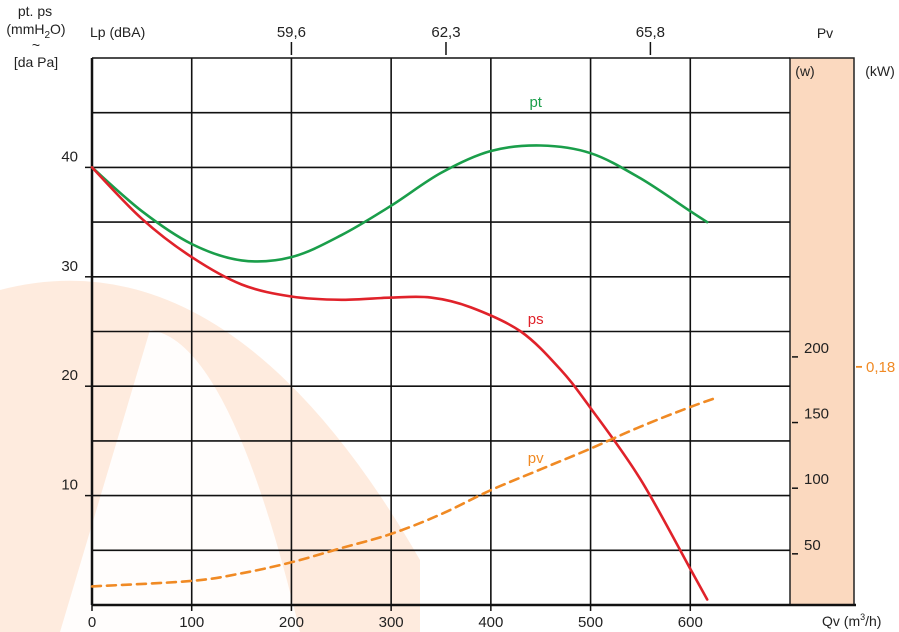 This screenshot has height=632, width=899. I want to click on x-tick-label: 200, so click(291, 622).